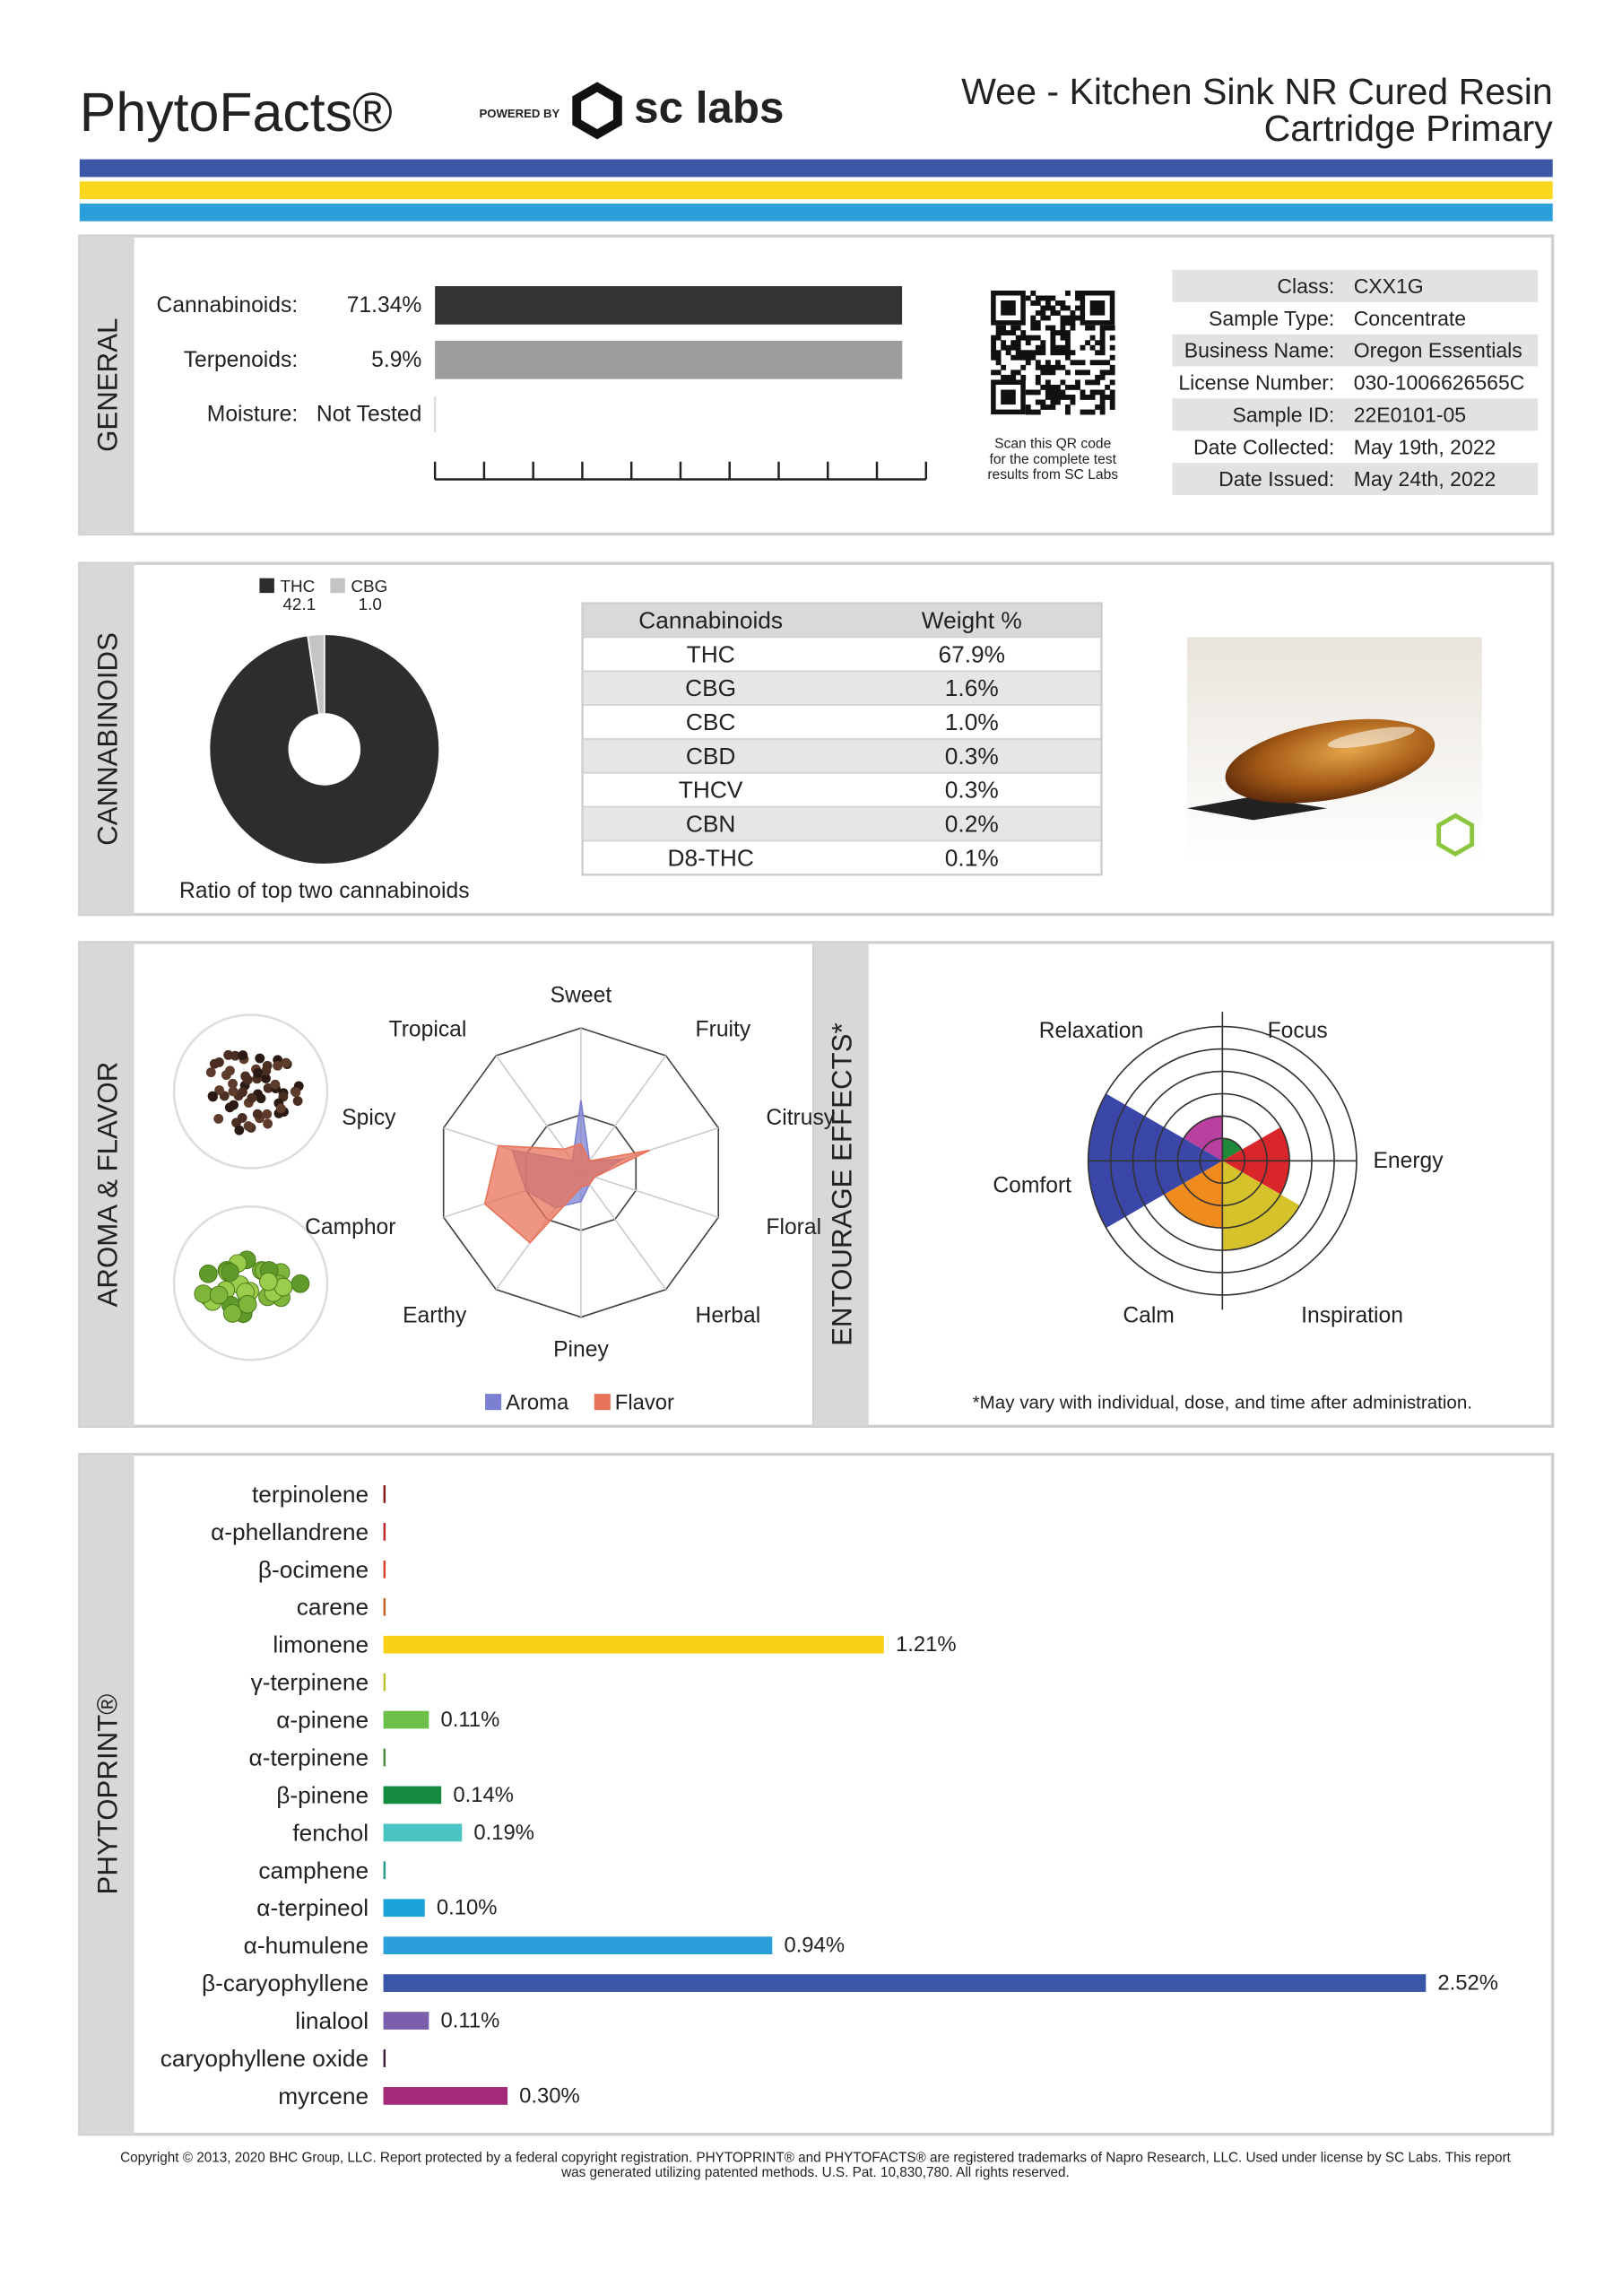 This screenshot has width=1622, height=2296. I want to click on radar-spoke, so click(623, 1114).